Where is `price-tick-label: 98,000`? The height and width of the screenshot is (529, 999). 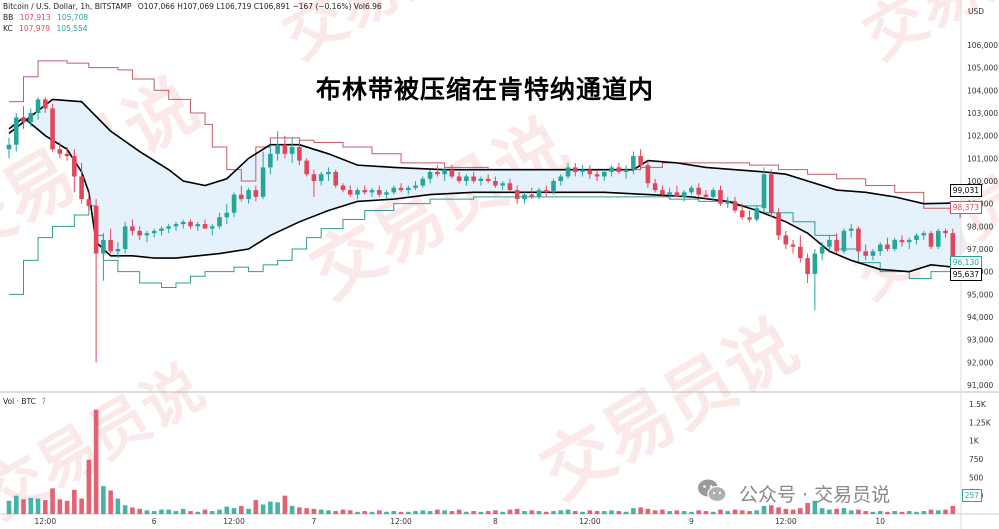
price-tick-label: 98,000 is located at coordinates (980, 226).